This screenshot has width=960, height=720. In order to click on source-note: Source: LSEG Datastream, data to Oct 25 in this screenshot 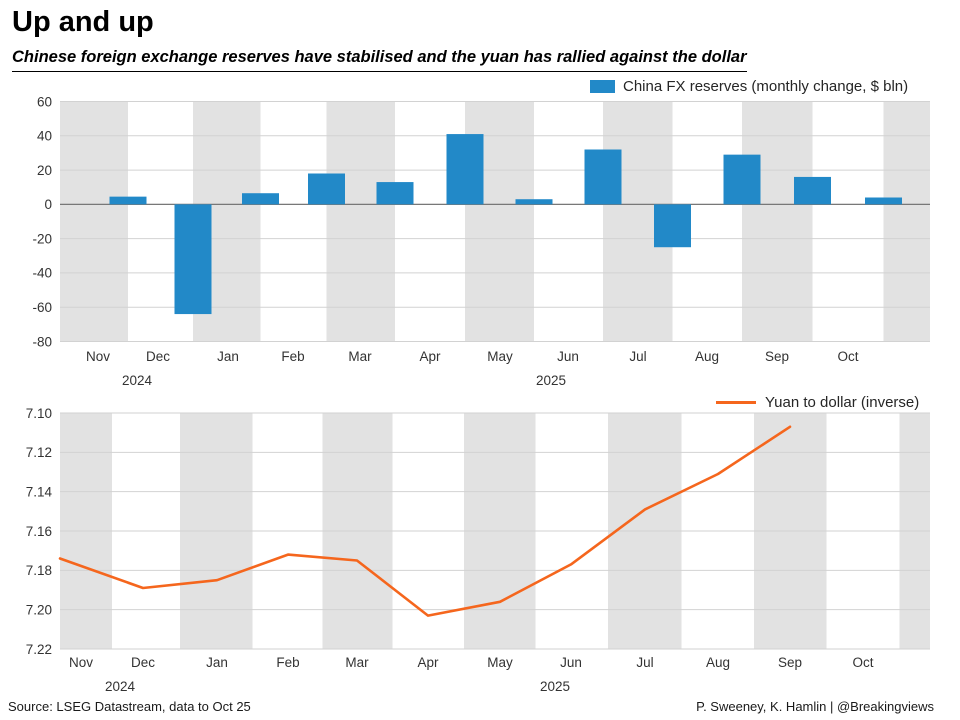, I will do `click(129, 706)`.